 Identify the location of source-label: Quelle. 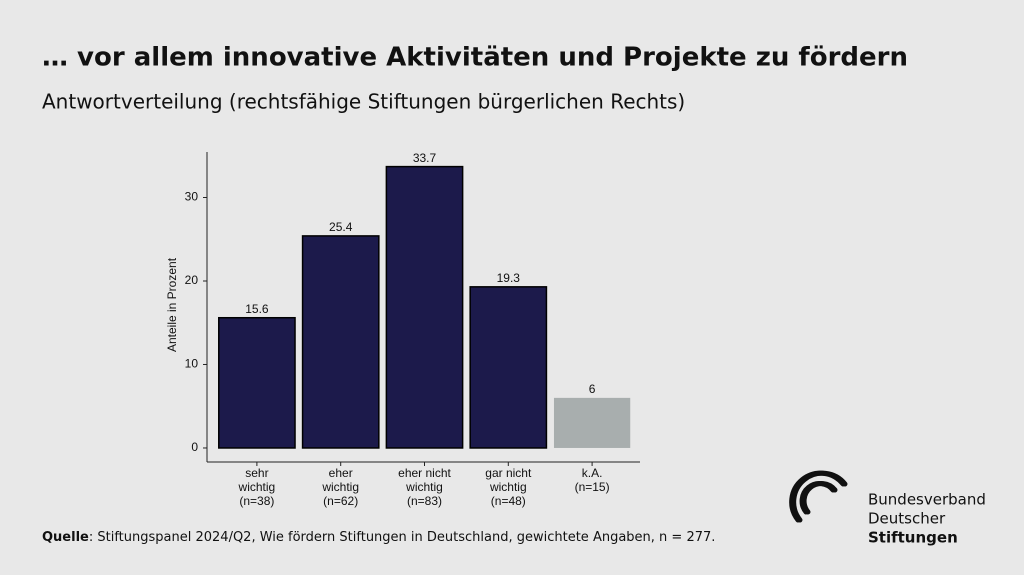
(65, 537).